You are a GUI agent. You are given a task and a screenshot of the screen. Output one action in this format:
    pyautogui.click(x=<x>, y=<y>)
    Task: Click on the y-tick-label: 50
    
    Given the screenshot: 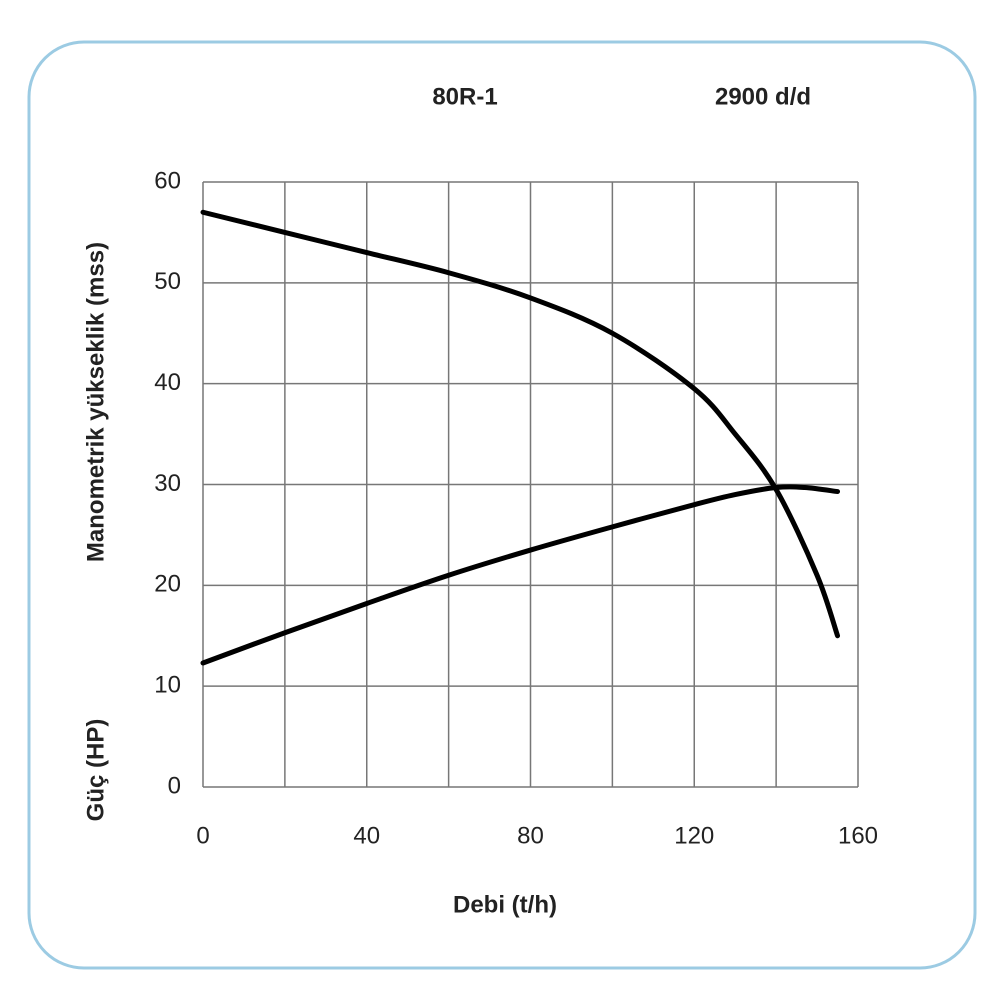 What is the action you would take?
    pyautogui.click(x=167, y=281)
    